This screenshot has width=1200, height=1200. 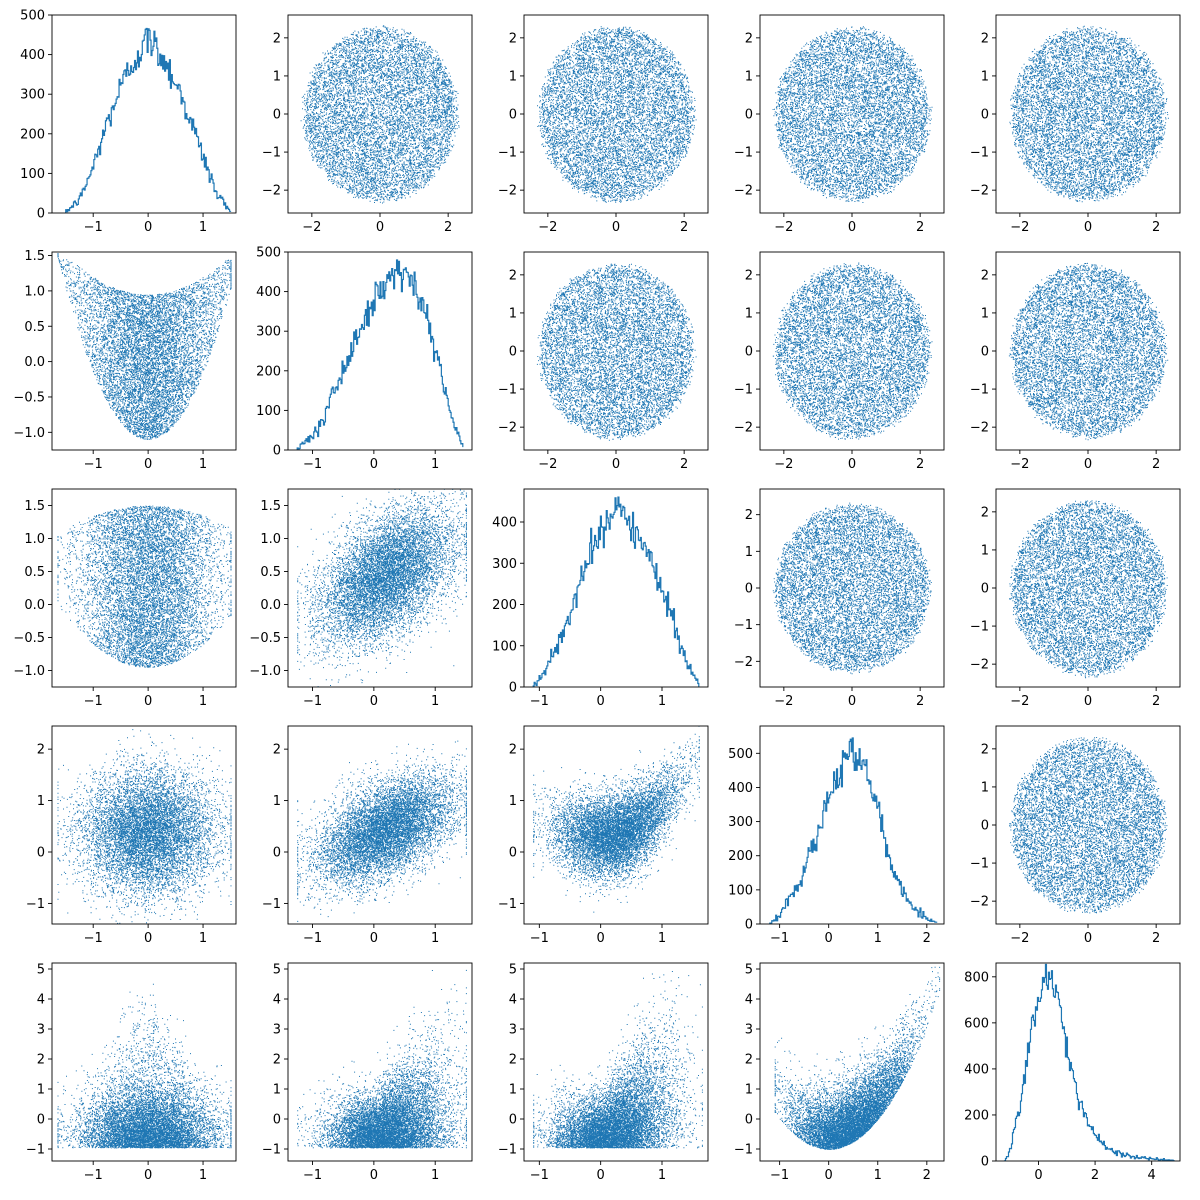 I want to click on y-tick-label-r1c0: −1.0, so click(x=29, y=433).